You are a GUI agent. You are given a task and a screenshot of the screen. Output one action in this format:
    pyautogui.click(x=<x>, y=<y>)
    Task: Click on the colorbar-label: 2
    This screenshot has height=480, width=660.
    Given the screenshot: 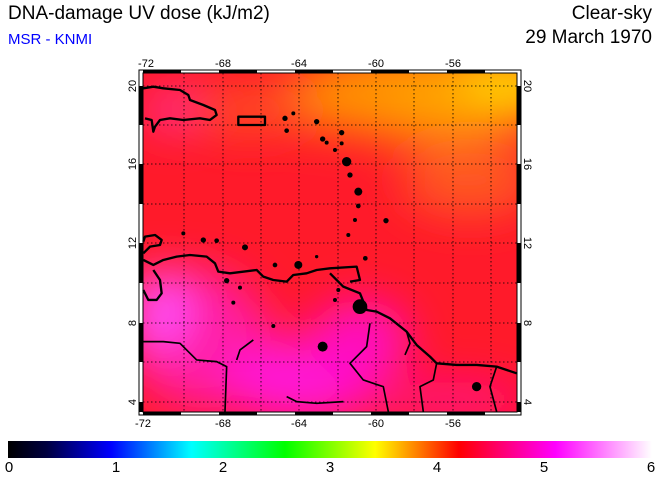 What is the action you would take?
    pyautogui.click(x=223, y=467)
    